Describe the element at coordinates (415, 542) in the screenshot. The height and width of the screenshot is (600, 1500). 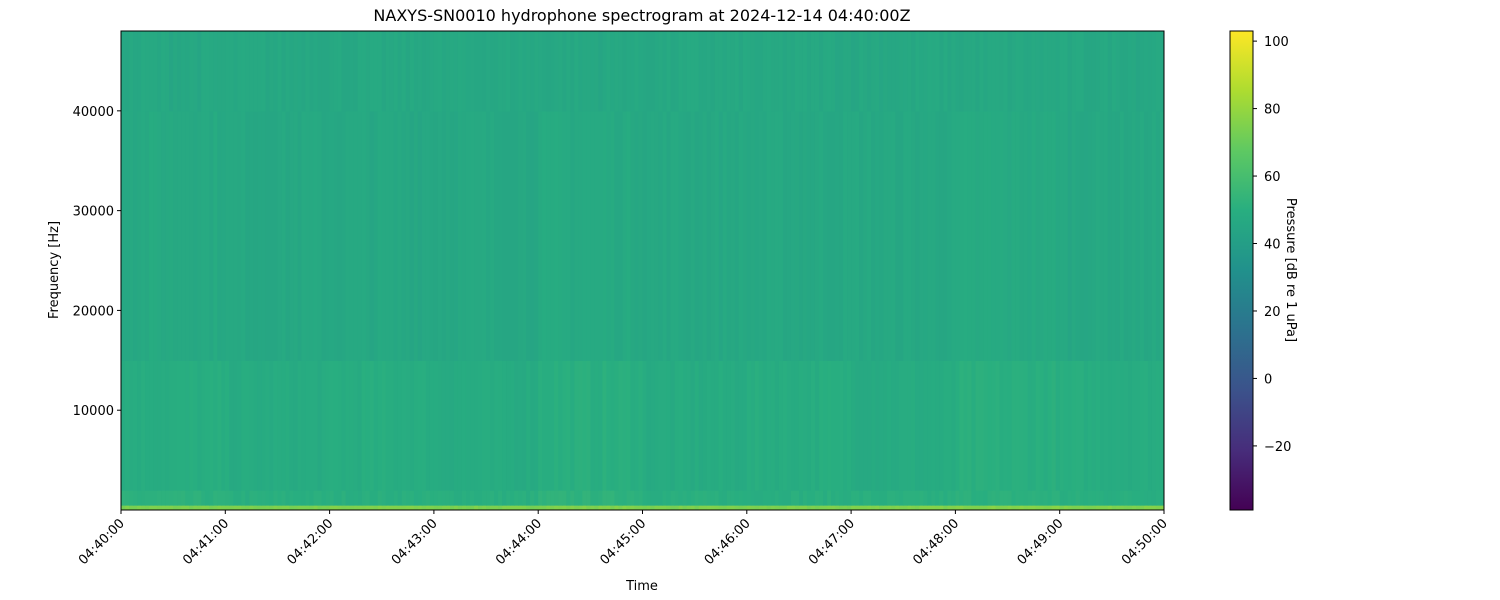
I see `x-tick-label: 04:43:00` at that location.